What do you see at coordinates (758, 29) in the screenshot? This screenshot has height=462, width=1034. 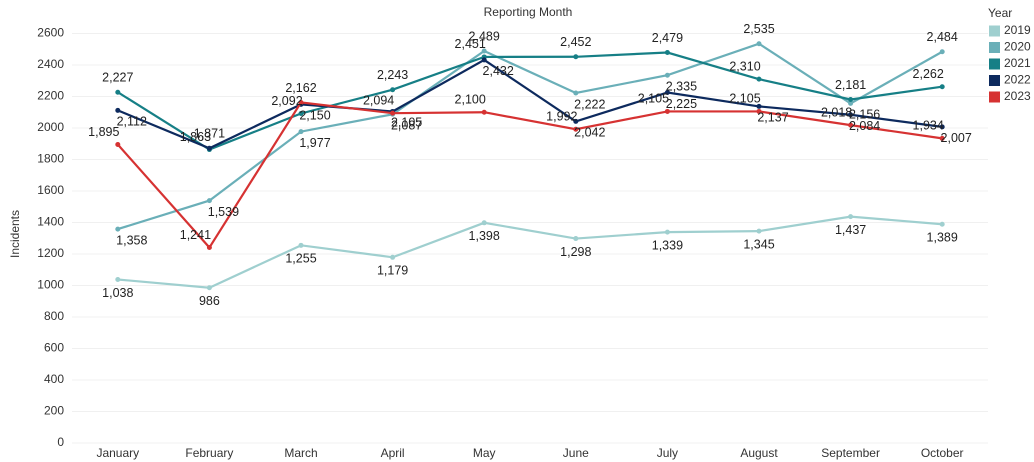 I see `data-label: 2,535` at bounding box center [758, 29].